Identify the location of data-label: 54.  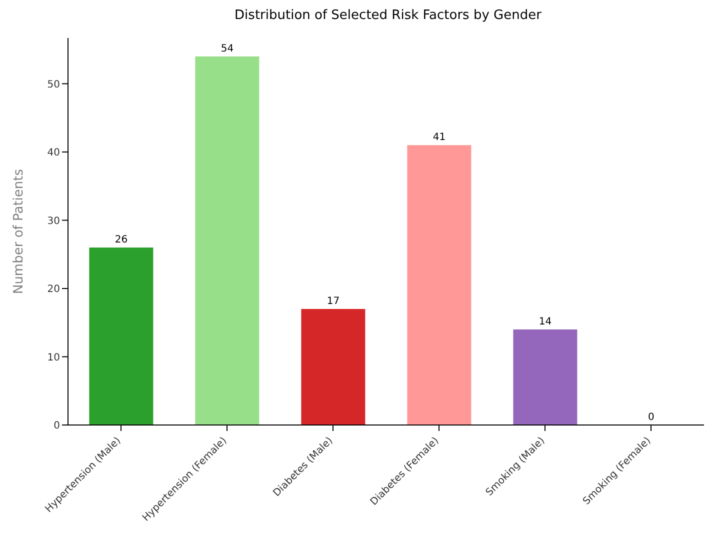
(227, 48).